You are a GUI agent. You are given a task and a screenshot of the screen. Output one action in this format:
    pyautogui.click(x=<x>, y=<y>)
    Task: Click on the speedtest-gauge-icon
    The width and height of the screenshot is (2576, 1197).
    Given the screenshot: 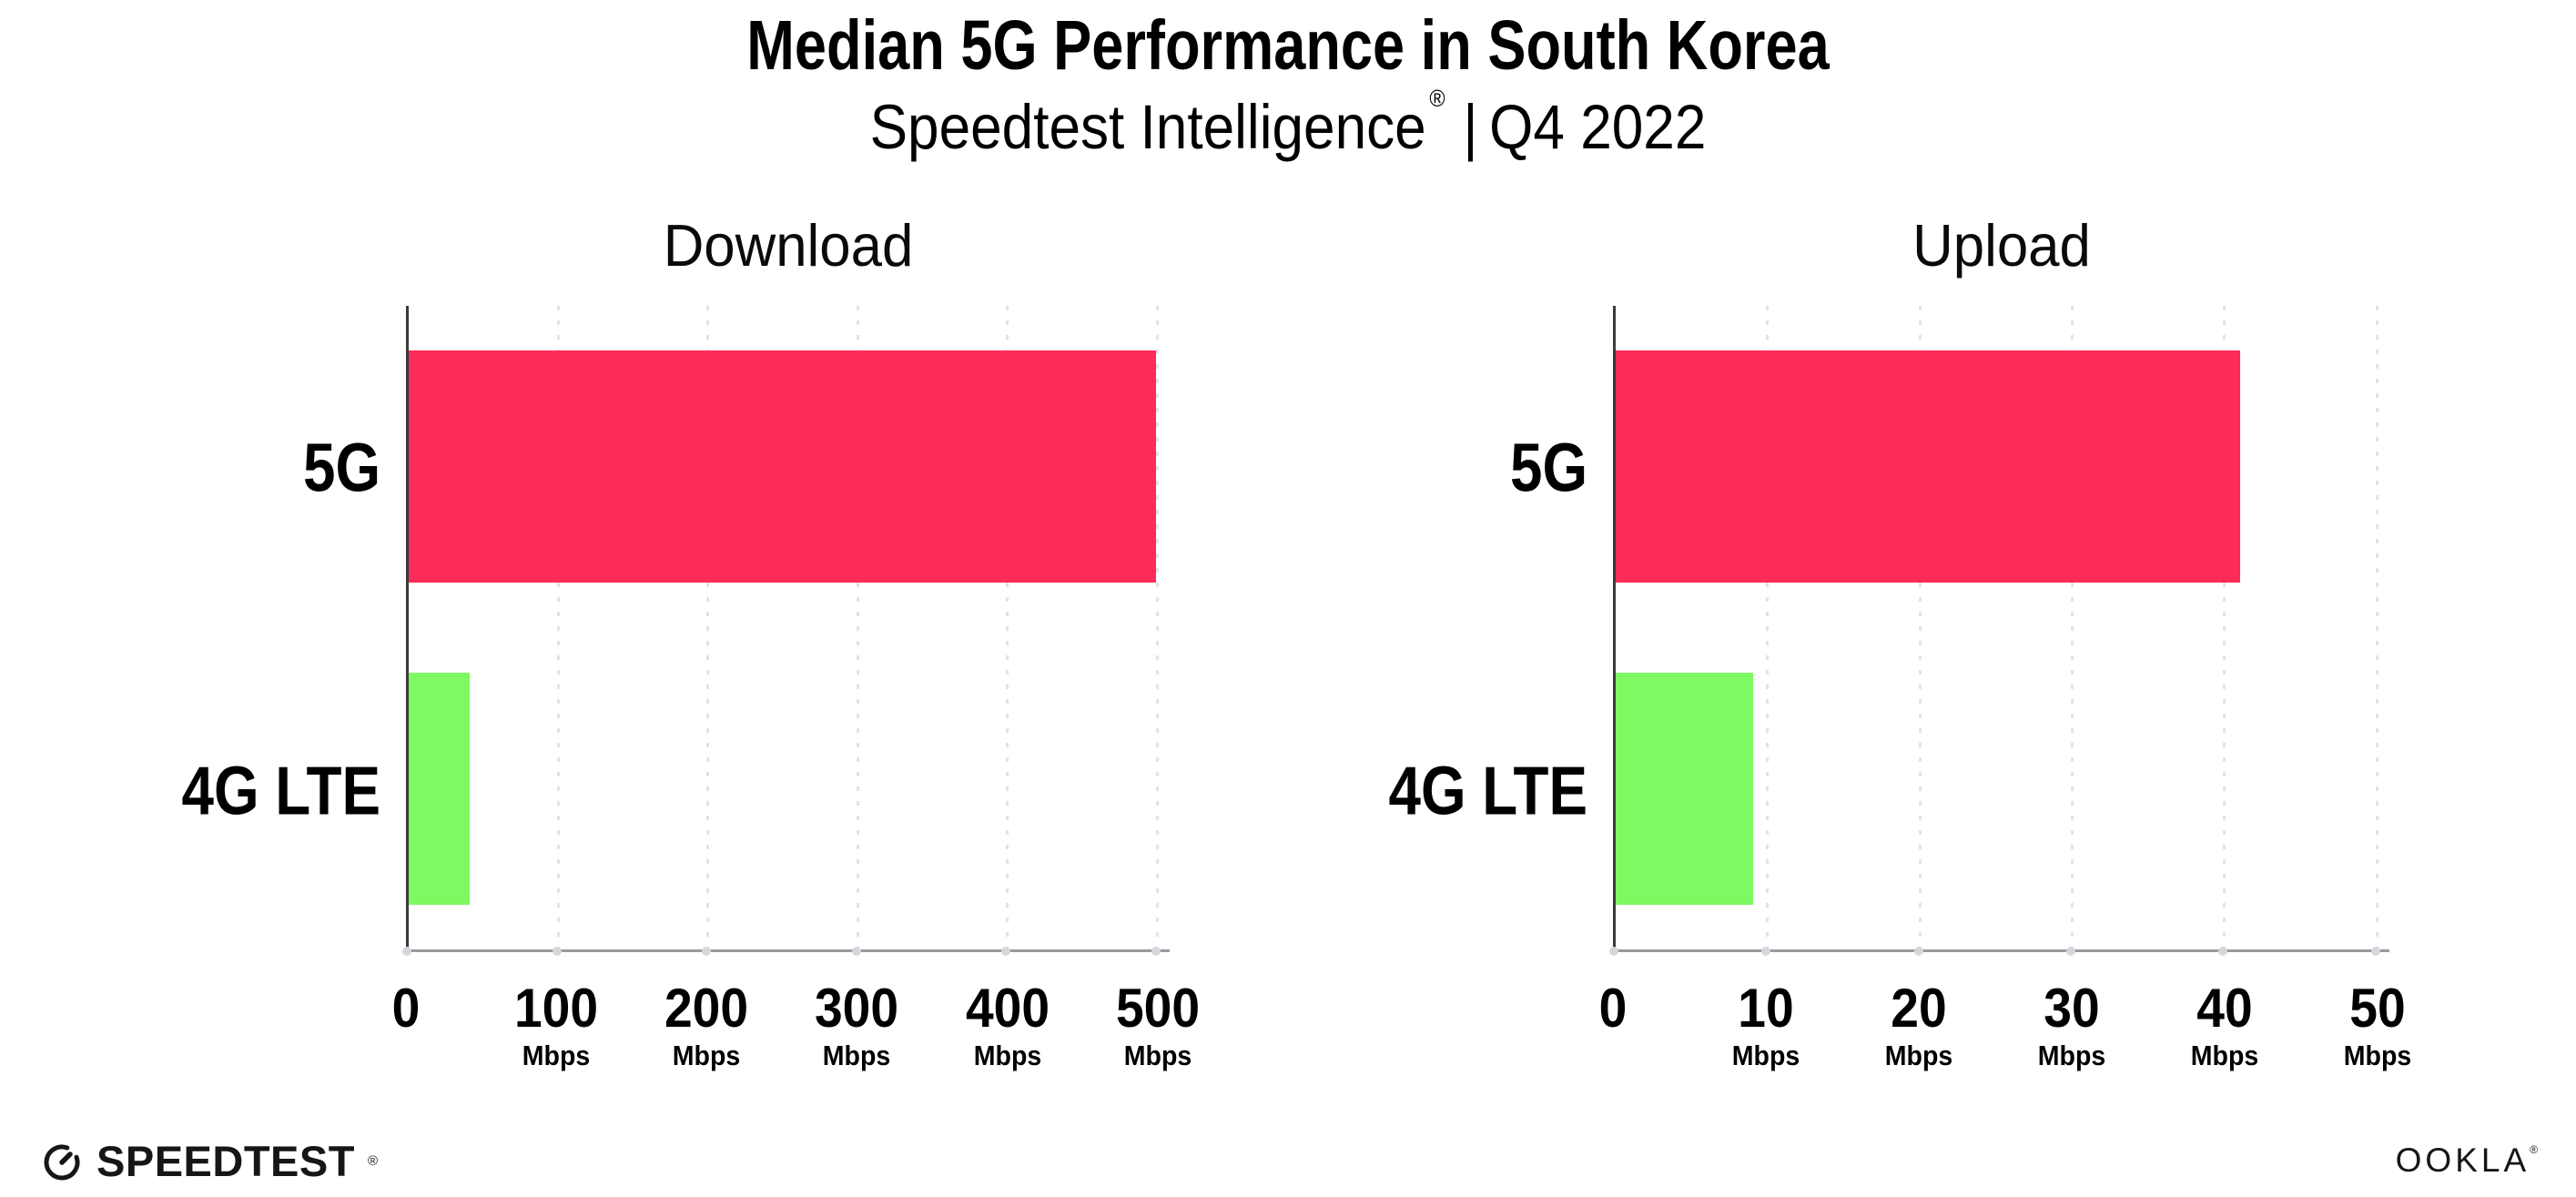 What is the action you would take?
    pyautogui.click(x=62, y=1163)
    